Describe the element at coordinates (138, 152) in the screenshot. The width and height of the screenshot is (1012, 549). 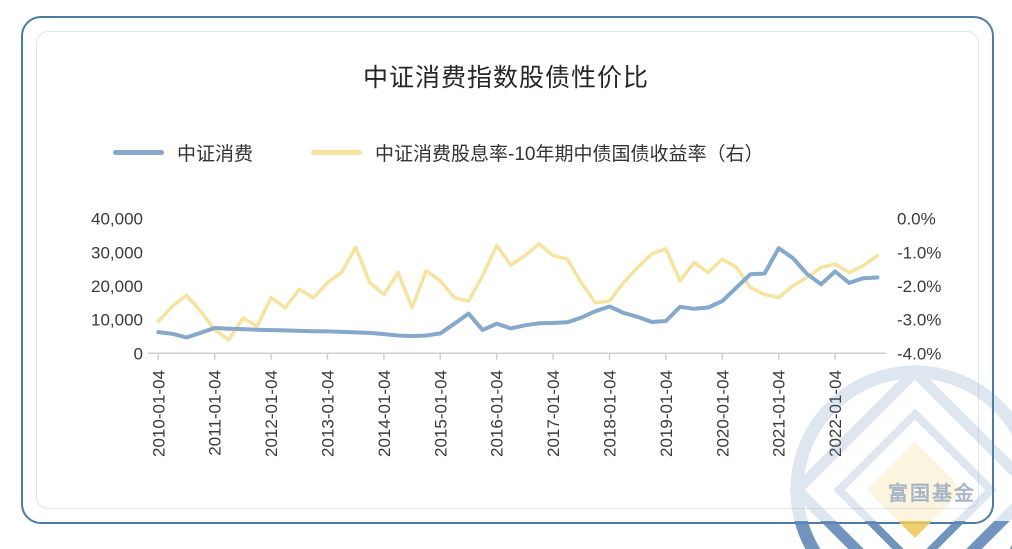
I see `legend-swatch-csi-consumer` at that location.